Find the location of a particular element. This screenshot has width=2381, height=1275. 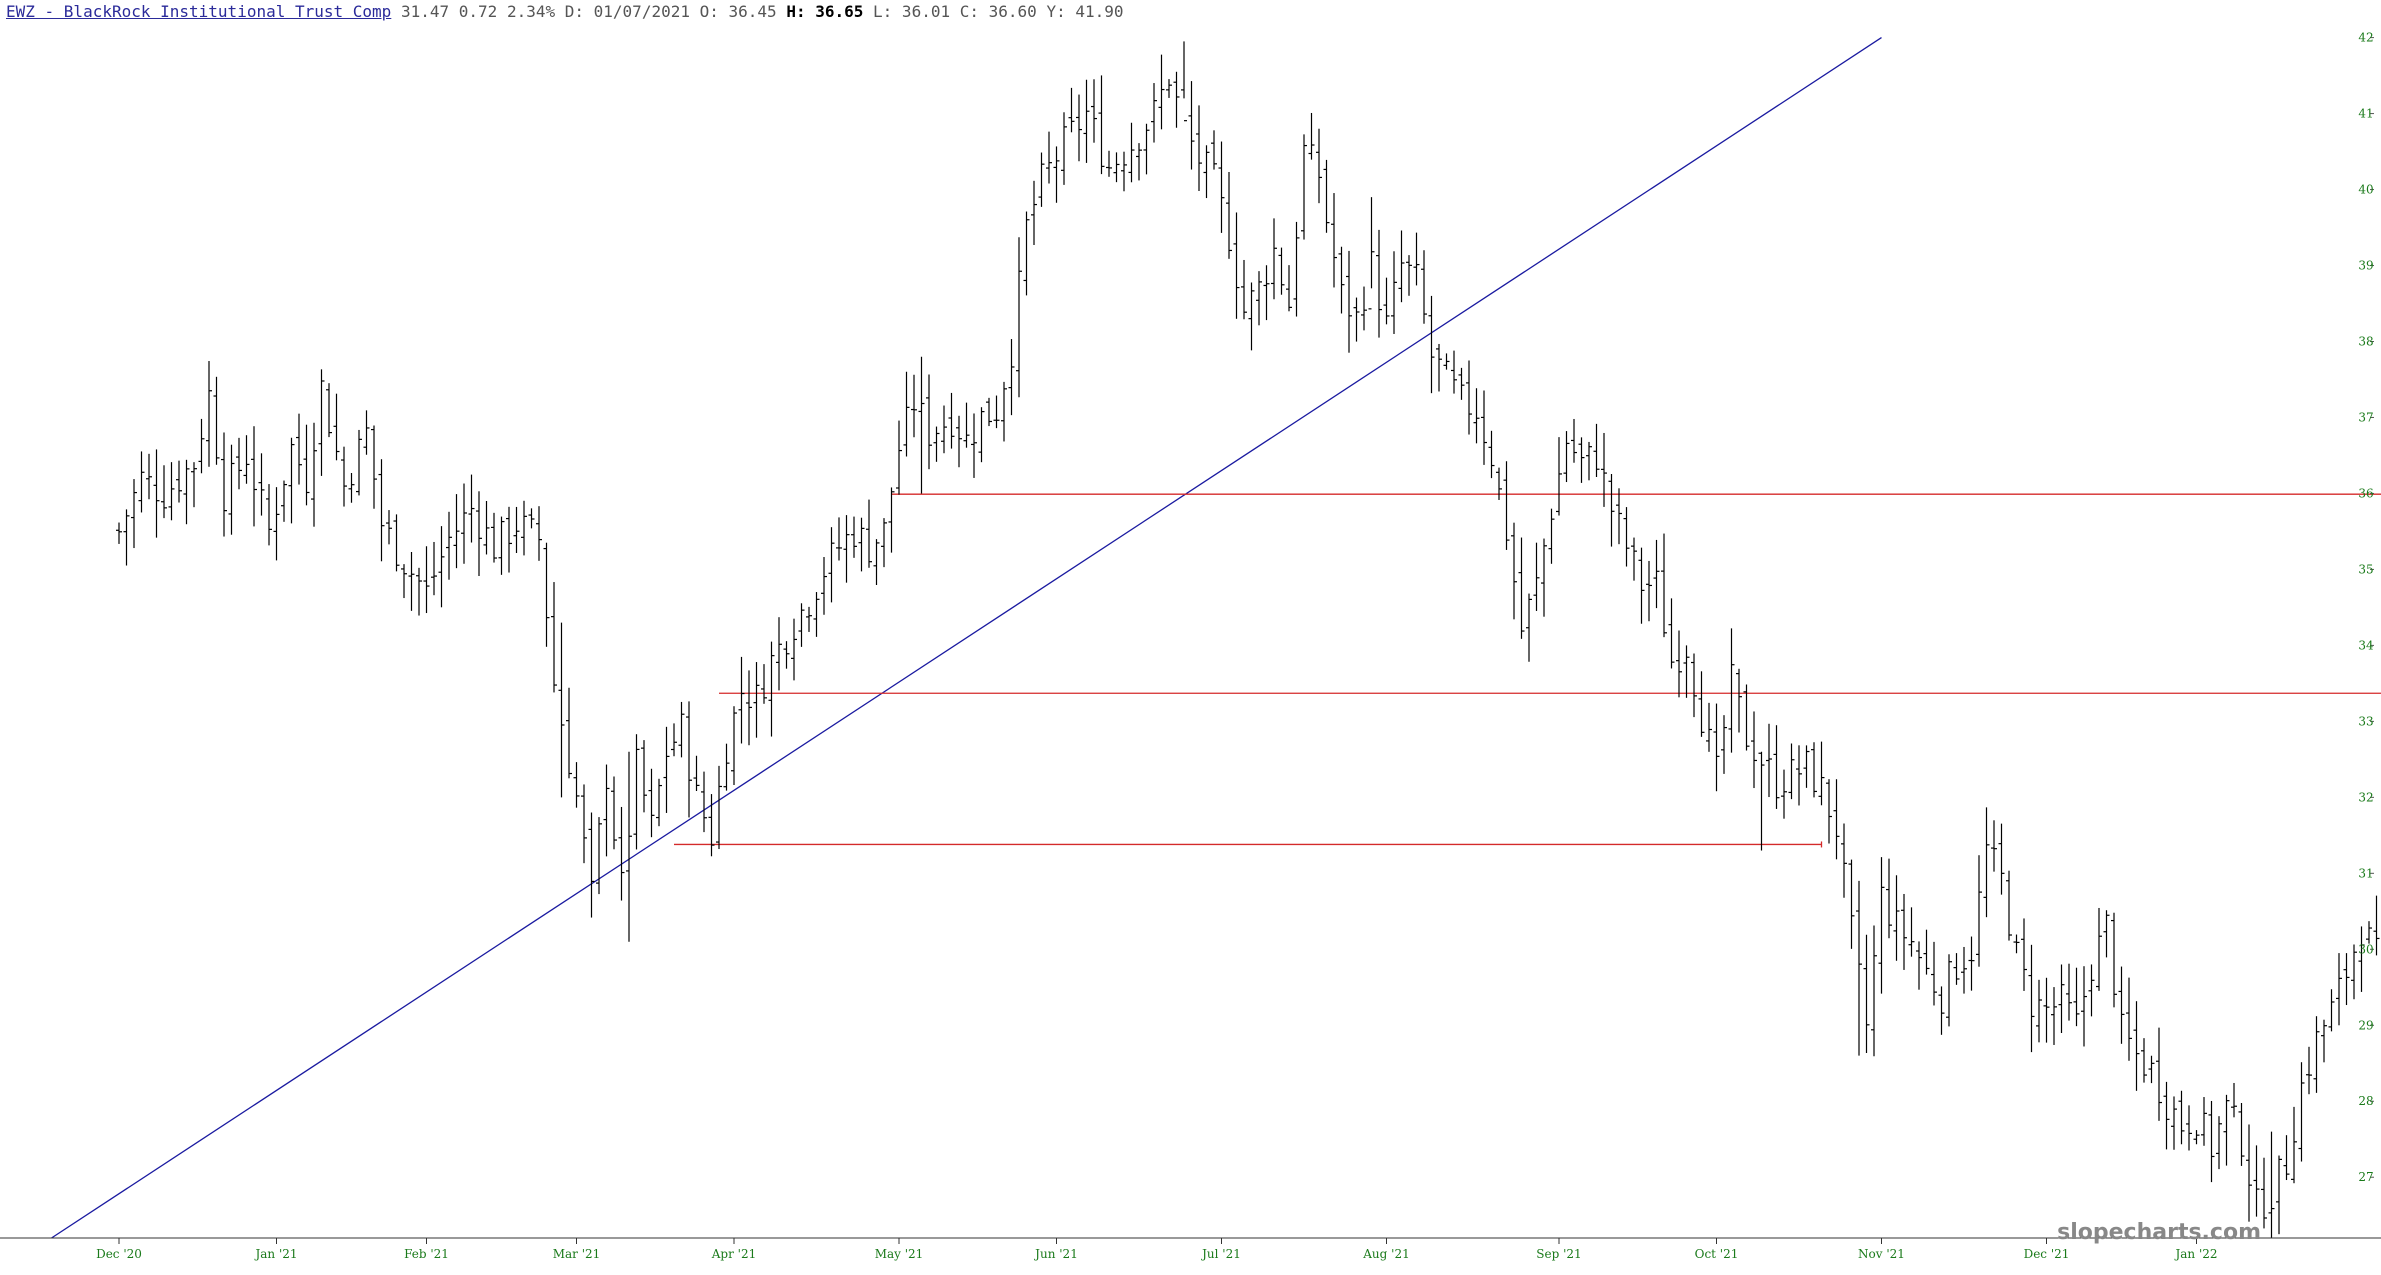

close-readout: C: 36.60 is located at coordinates (998, 11).